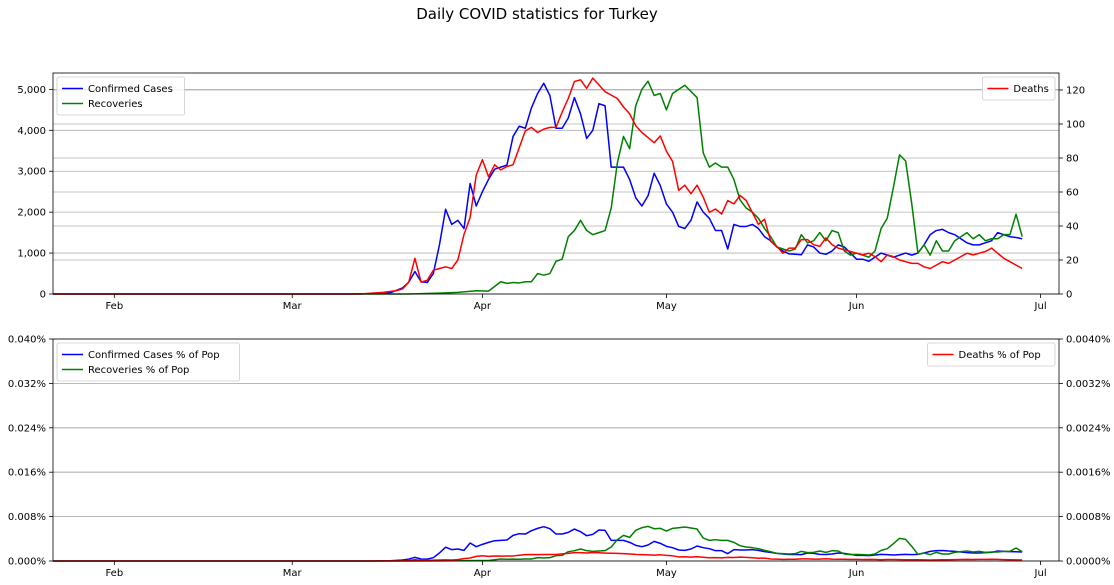 The height and width of the screenshot is (585, 1114). I want to click on y-left-tick-label: 1,000, so click(31, 254).